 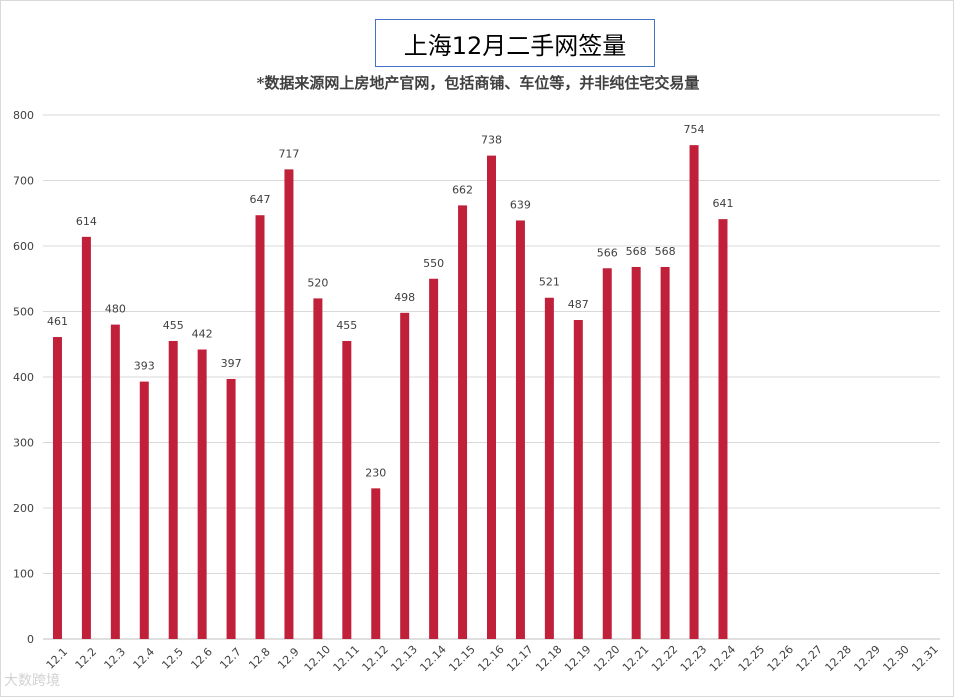 I want to click on data-label: 393, so click(x=144, y=366).